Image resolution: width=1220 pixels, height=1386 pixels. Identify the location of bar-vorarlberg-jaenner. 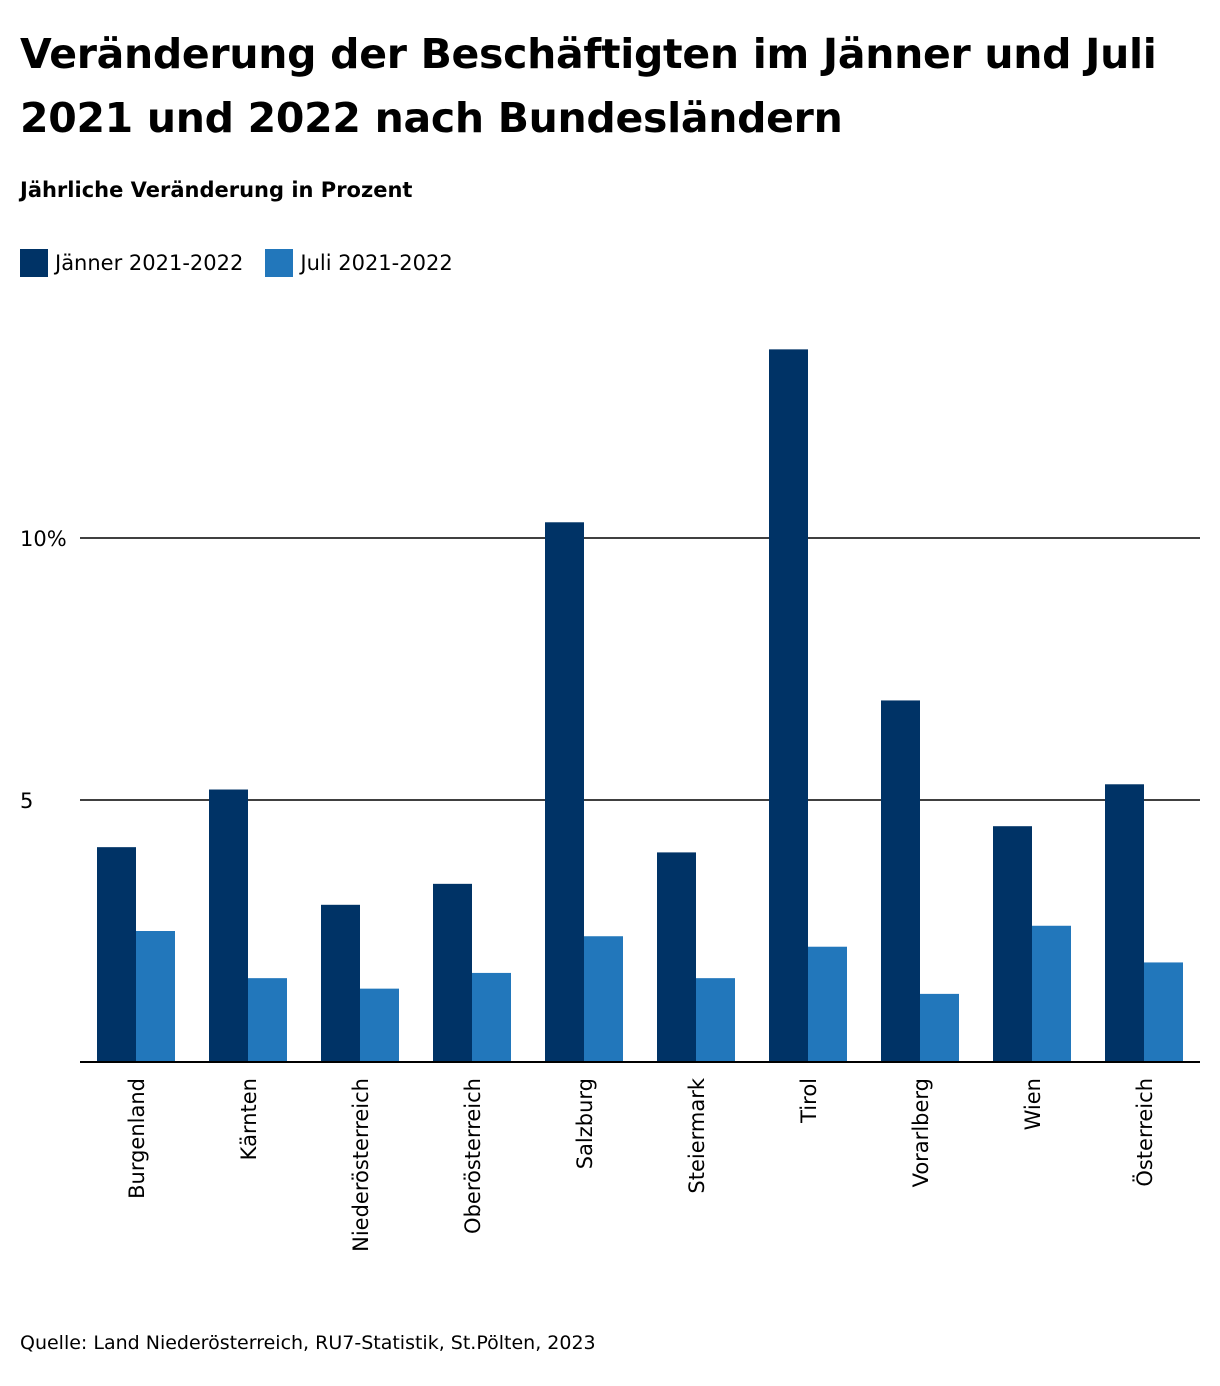
(900, 881).